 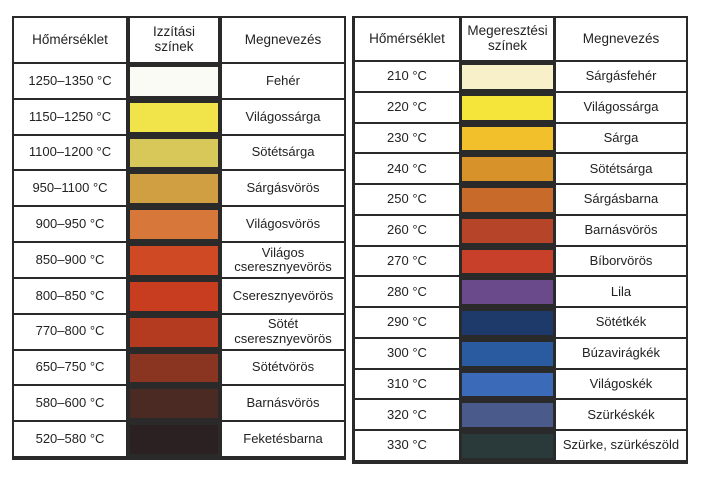 What do you see at coordinates (283, 439) in the screenshot?
I see `name-cell: Feketésbarna` at bounding box center [283, 439].